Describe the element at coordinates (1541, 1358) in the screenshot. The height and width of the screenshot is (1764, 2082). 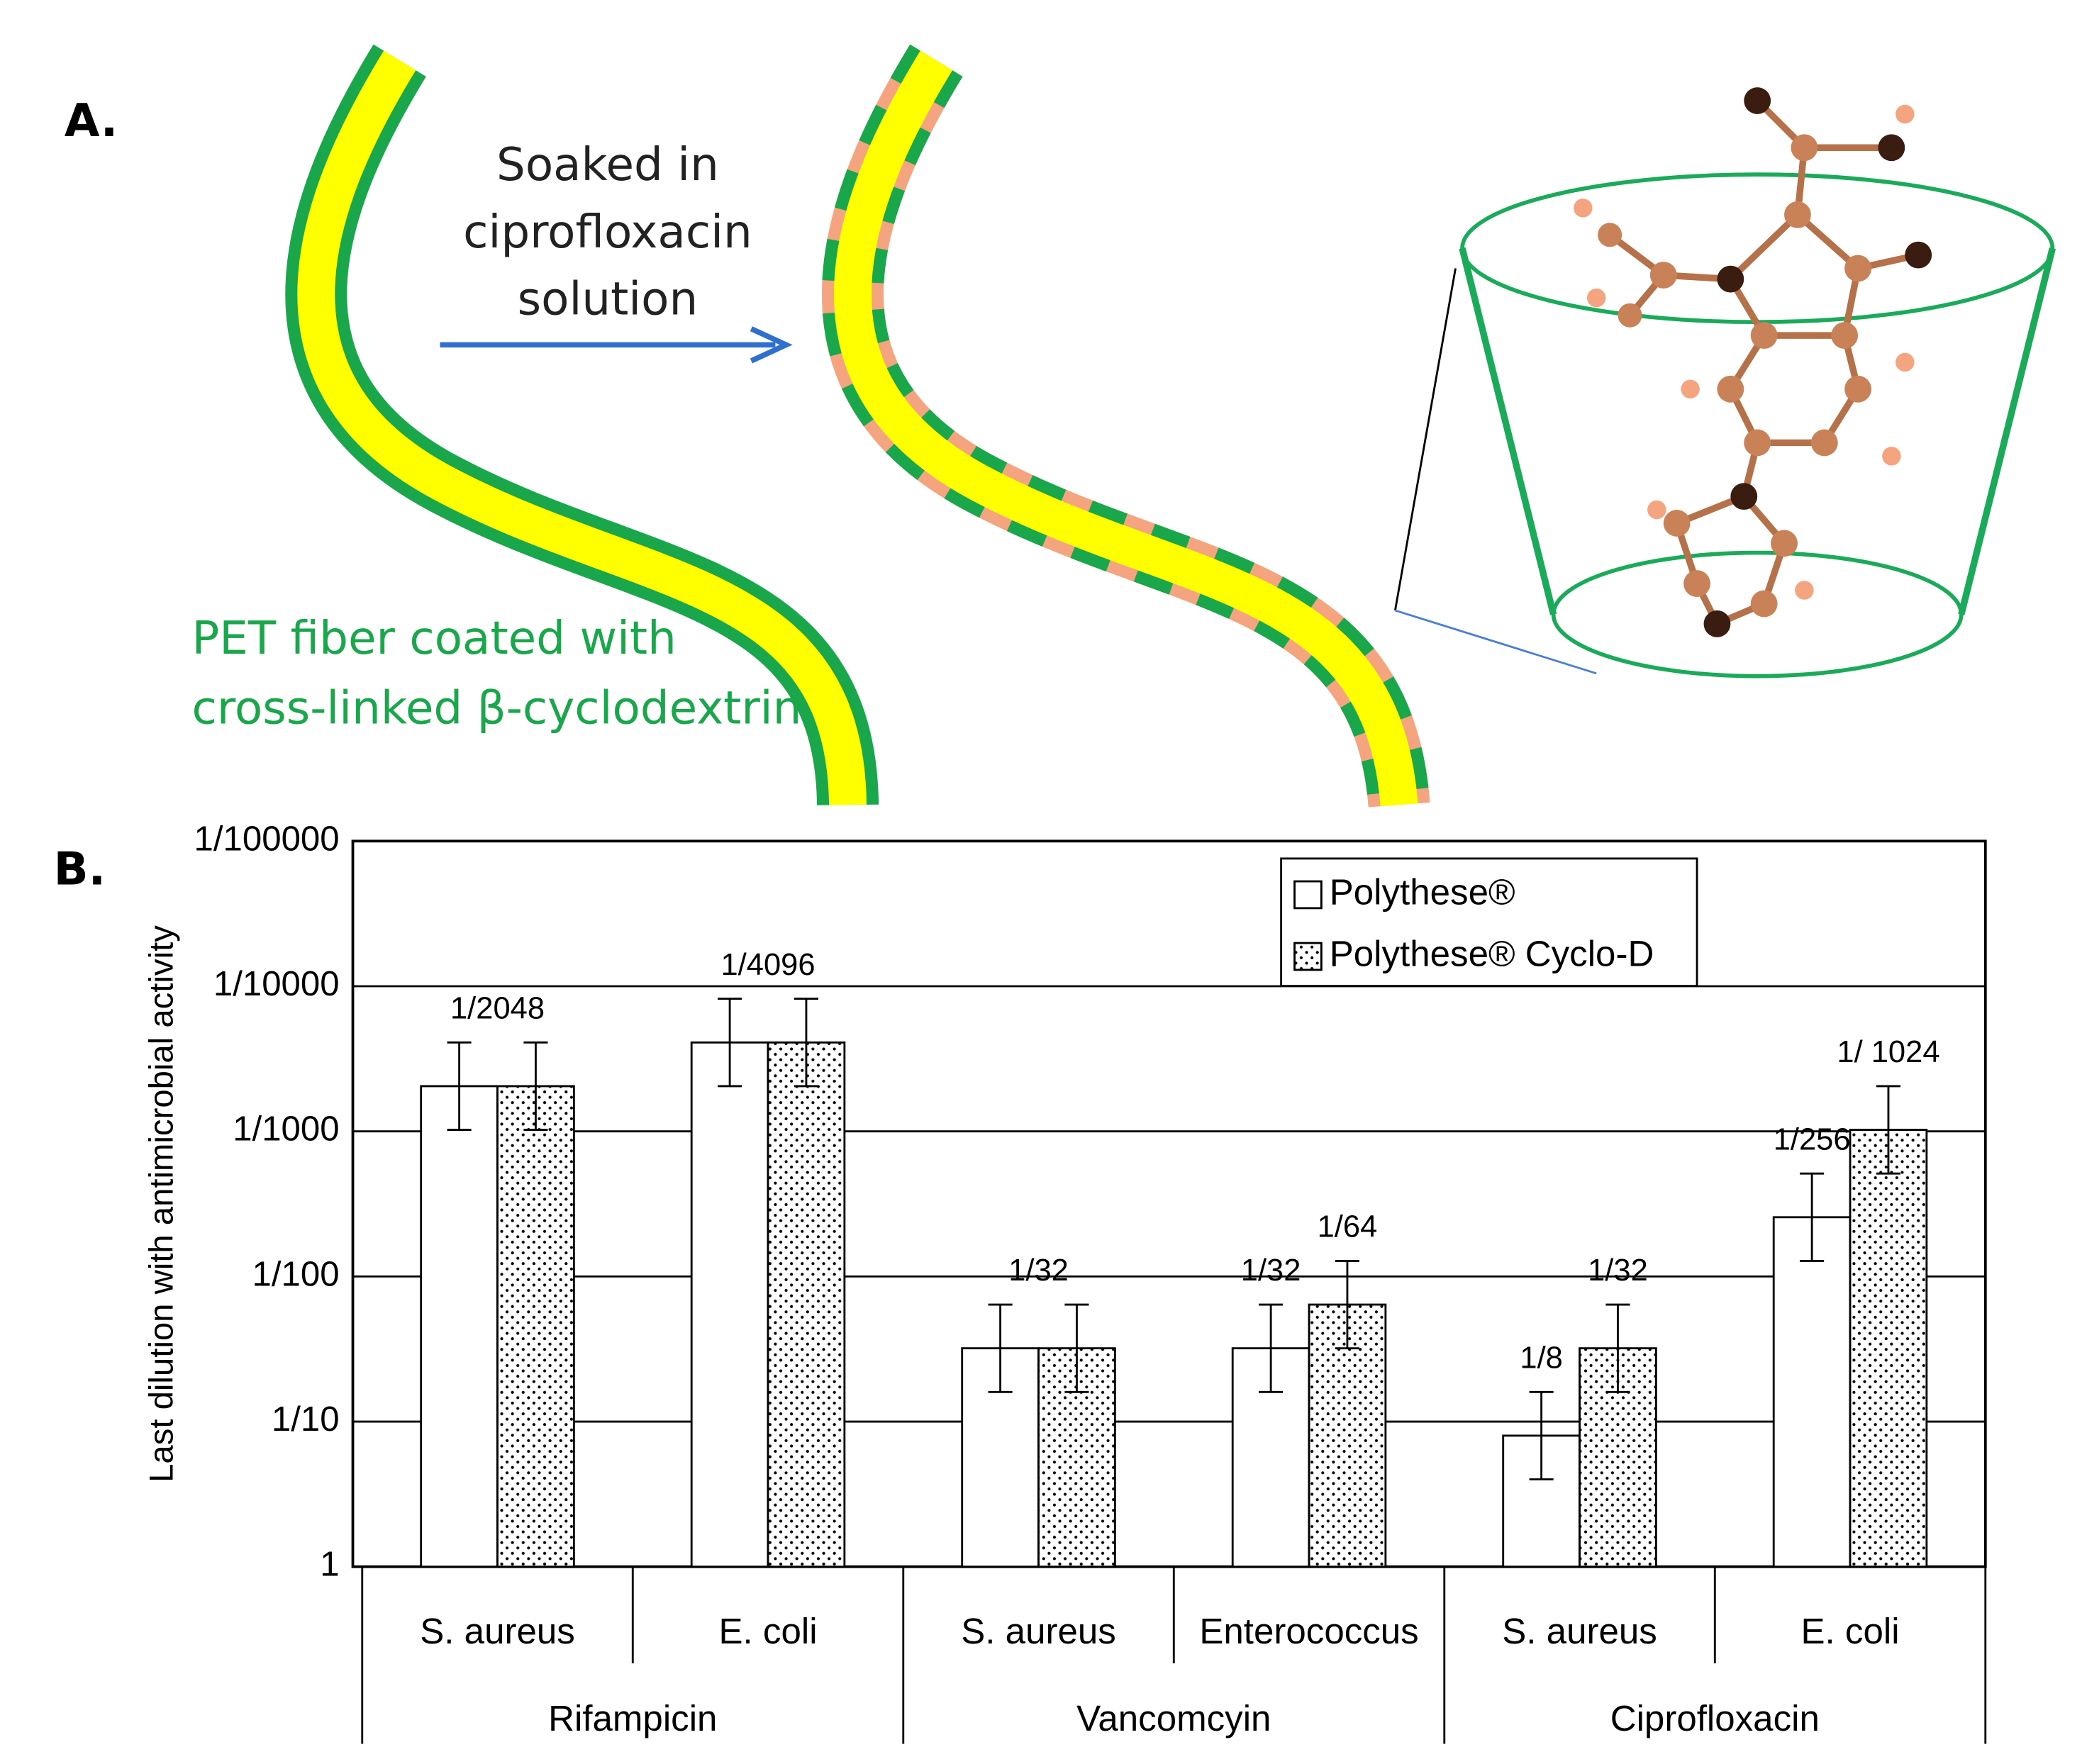
I see `value-label: 1/8` at that location.